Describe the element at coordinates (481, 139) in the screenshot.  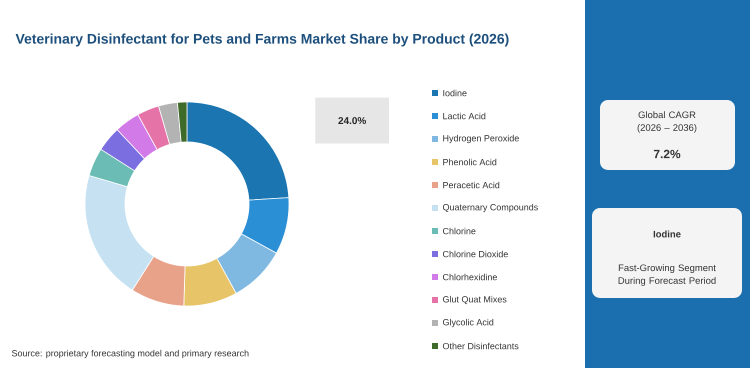
I see `legend-label: Hydrogen Peroxide` at that location.